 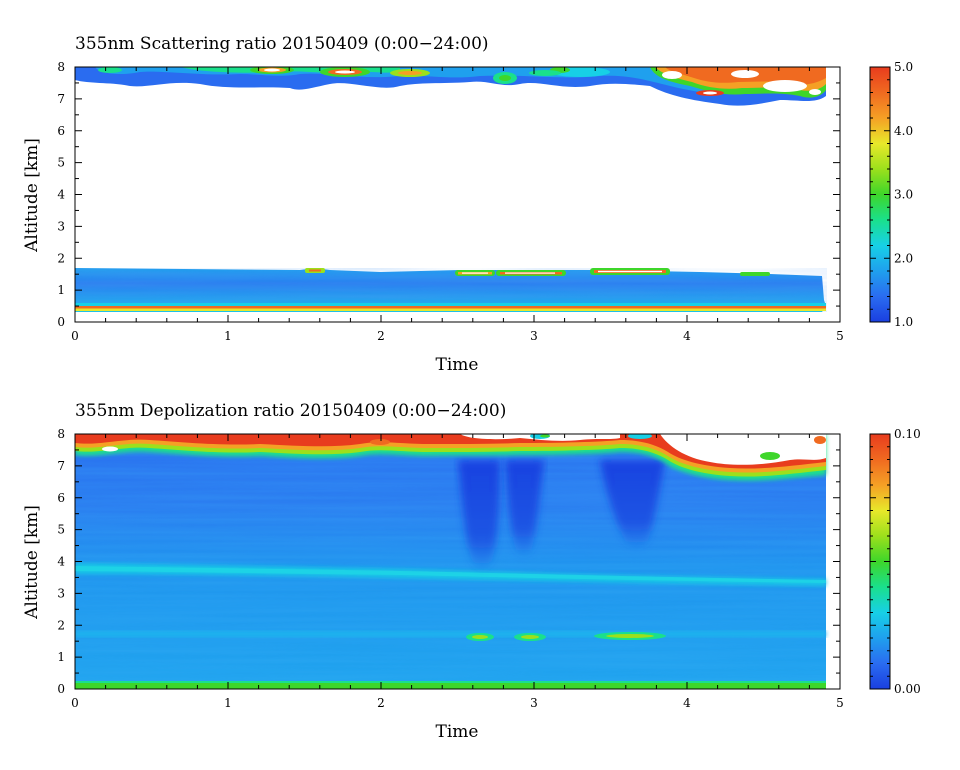 I want to click on upper-cloud, so click(x=450, y=457).